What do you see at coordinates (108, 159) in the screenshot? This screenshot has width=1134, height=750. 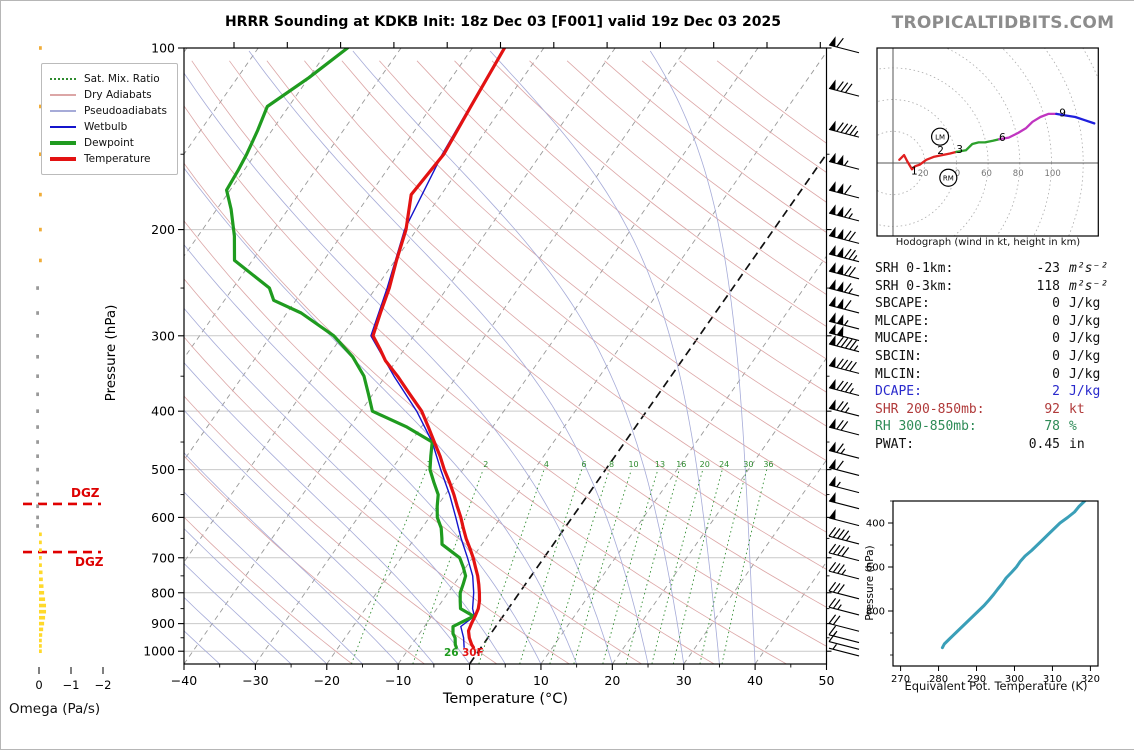 I see `legend-item: Temperature` at bounding box center [108, 159].